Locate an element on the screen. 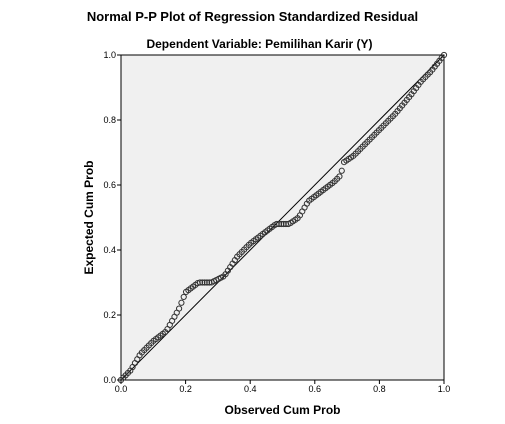 The height and width of the screenshot is (424, 505). x-tick-label: 0.8 is located at coordinates (379, 389).